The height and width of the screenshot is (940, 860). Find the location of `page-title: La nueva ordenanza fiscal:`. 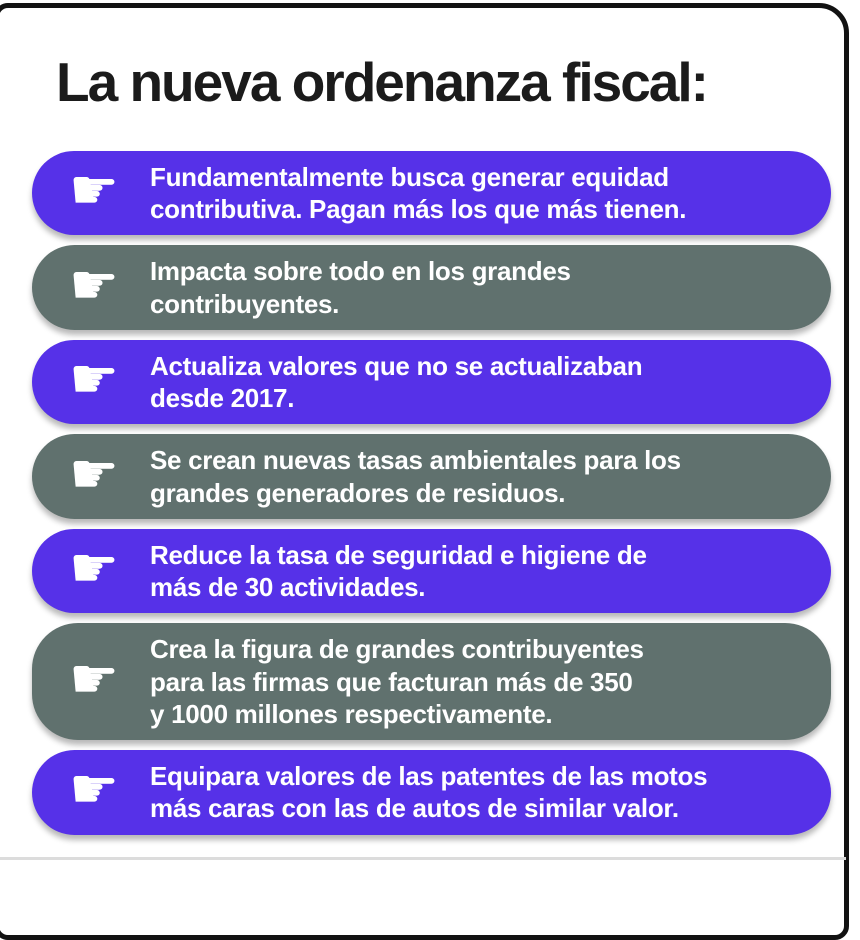

page-title: La nueva ordenanza fiscal: is located at coordinates (382, 82).